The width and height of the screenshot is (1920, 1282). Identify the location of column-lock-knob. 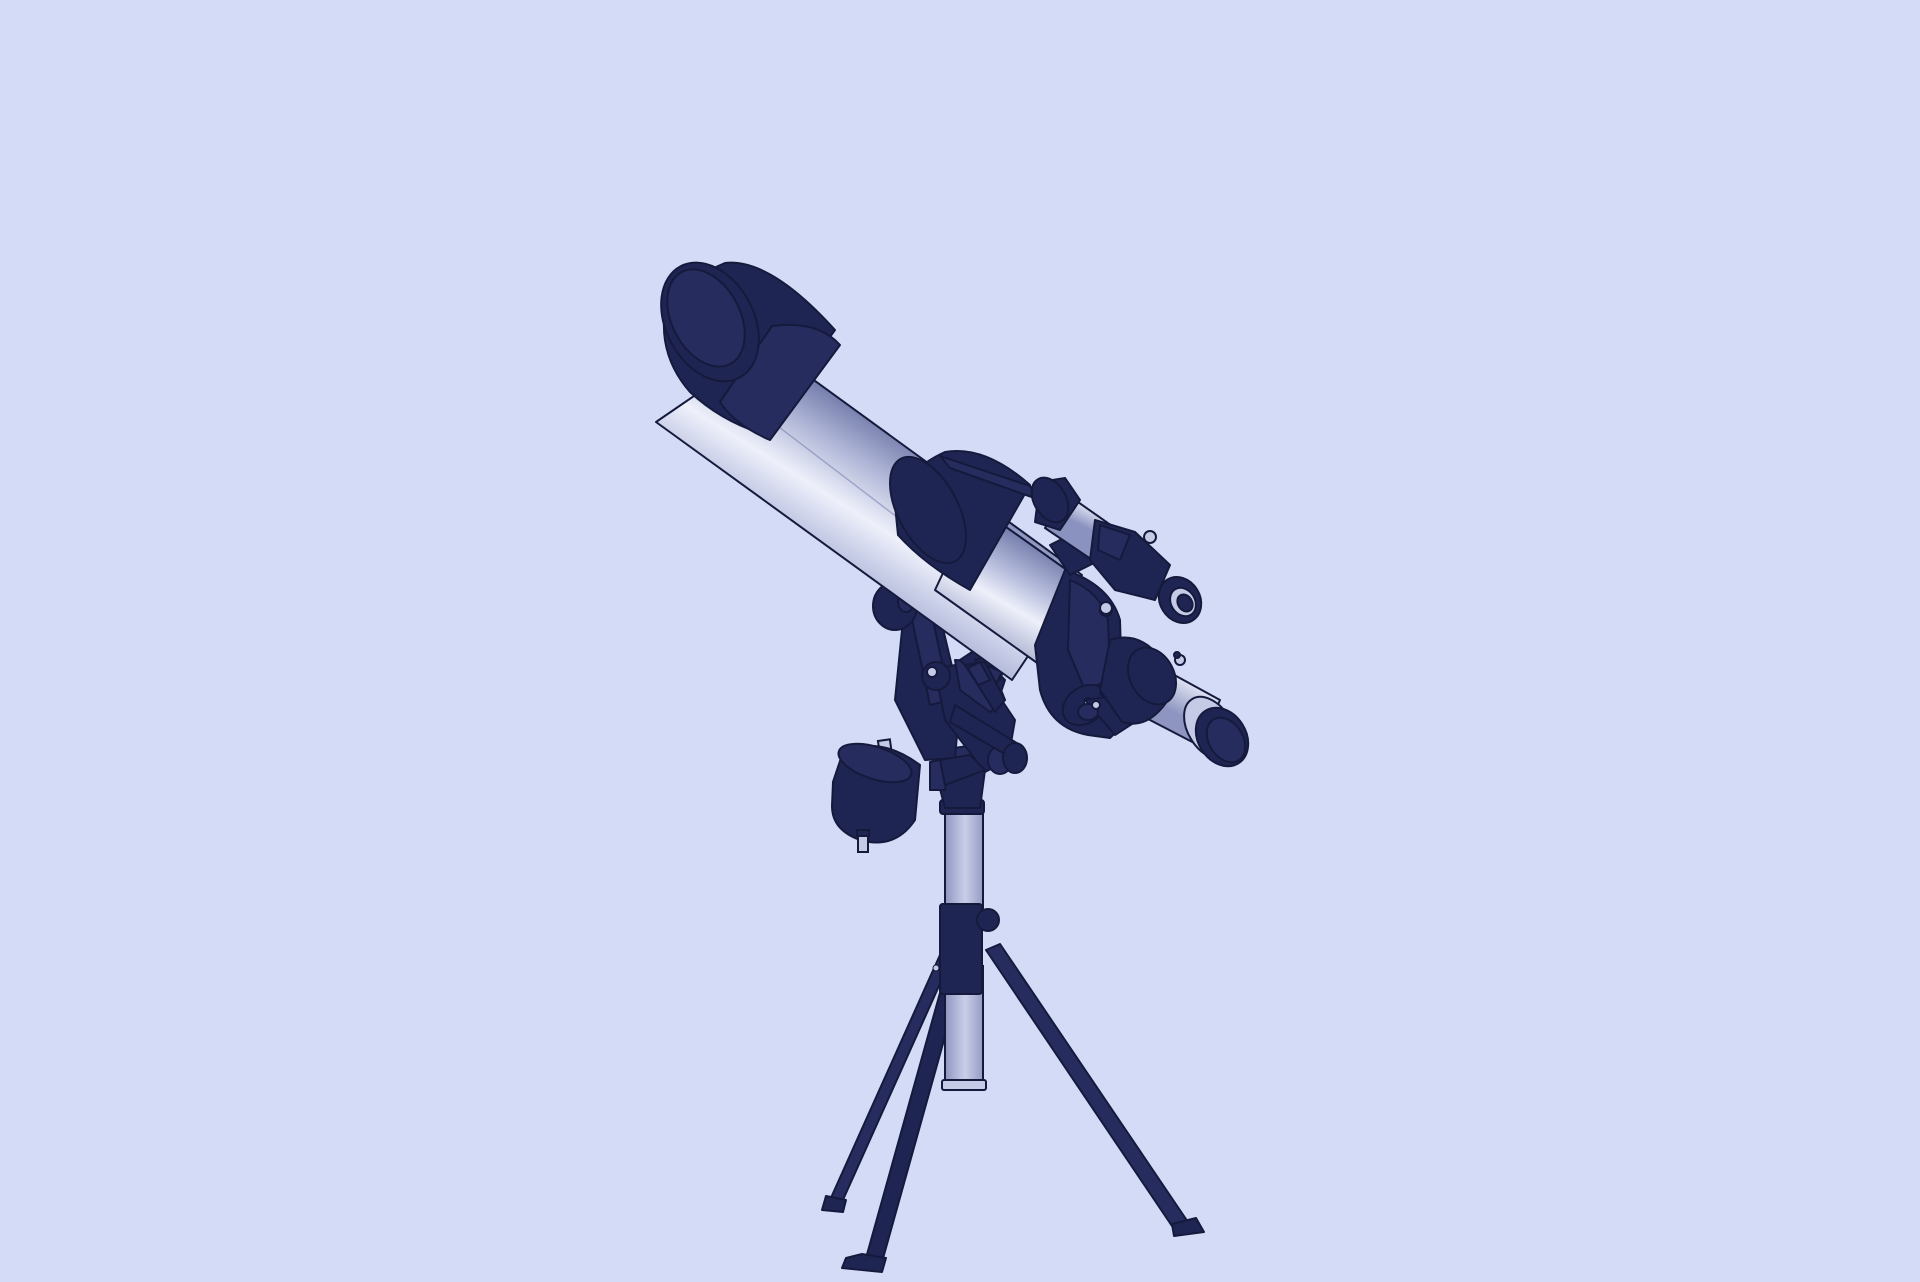
(988, 920).